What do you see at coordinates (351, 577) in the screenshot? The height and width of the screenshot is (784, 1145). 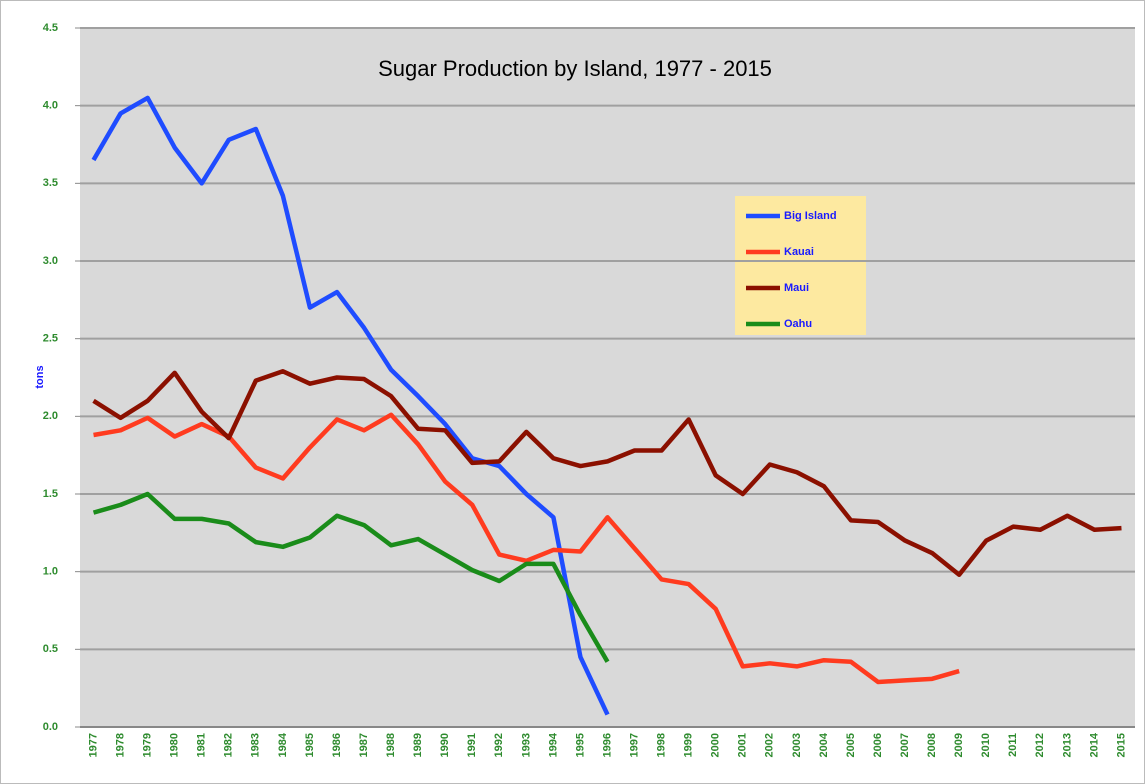 I see `series-line` at bounding box center [351, 577].